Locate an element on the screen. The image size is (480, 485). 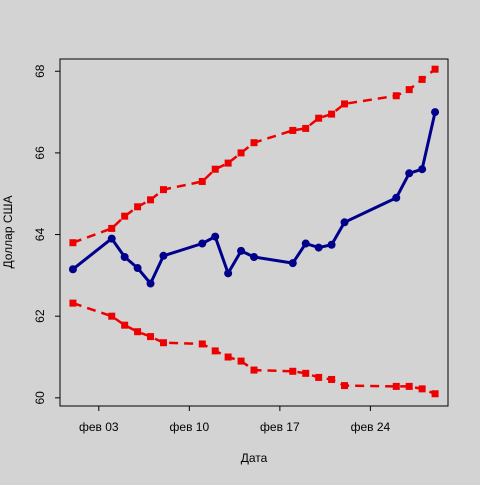
x-tick-label: фев 24 is located at coordinates (371, 427).